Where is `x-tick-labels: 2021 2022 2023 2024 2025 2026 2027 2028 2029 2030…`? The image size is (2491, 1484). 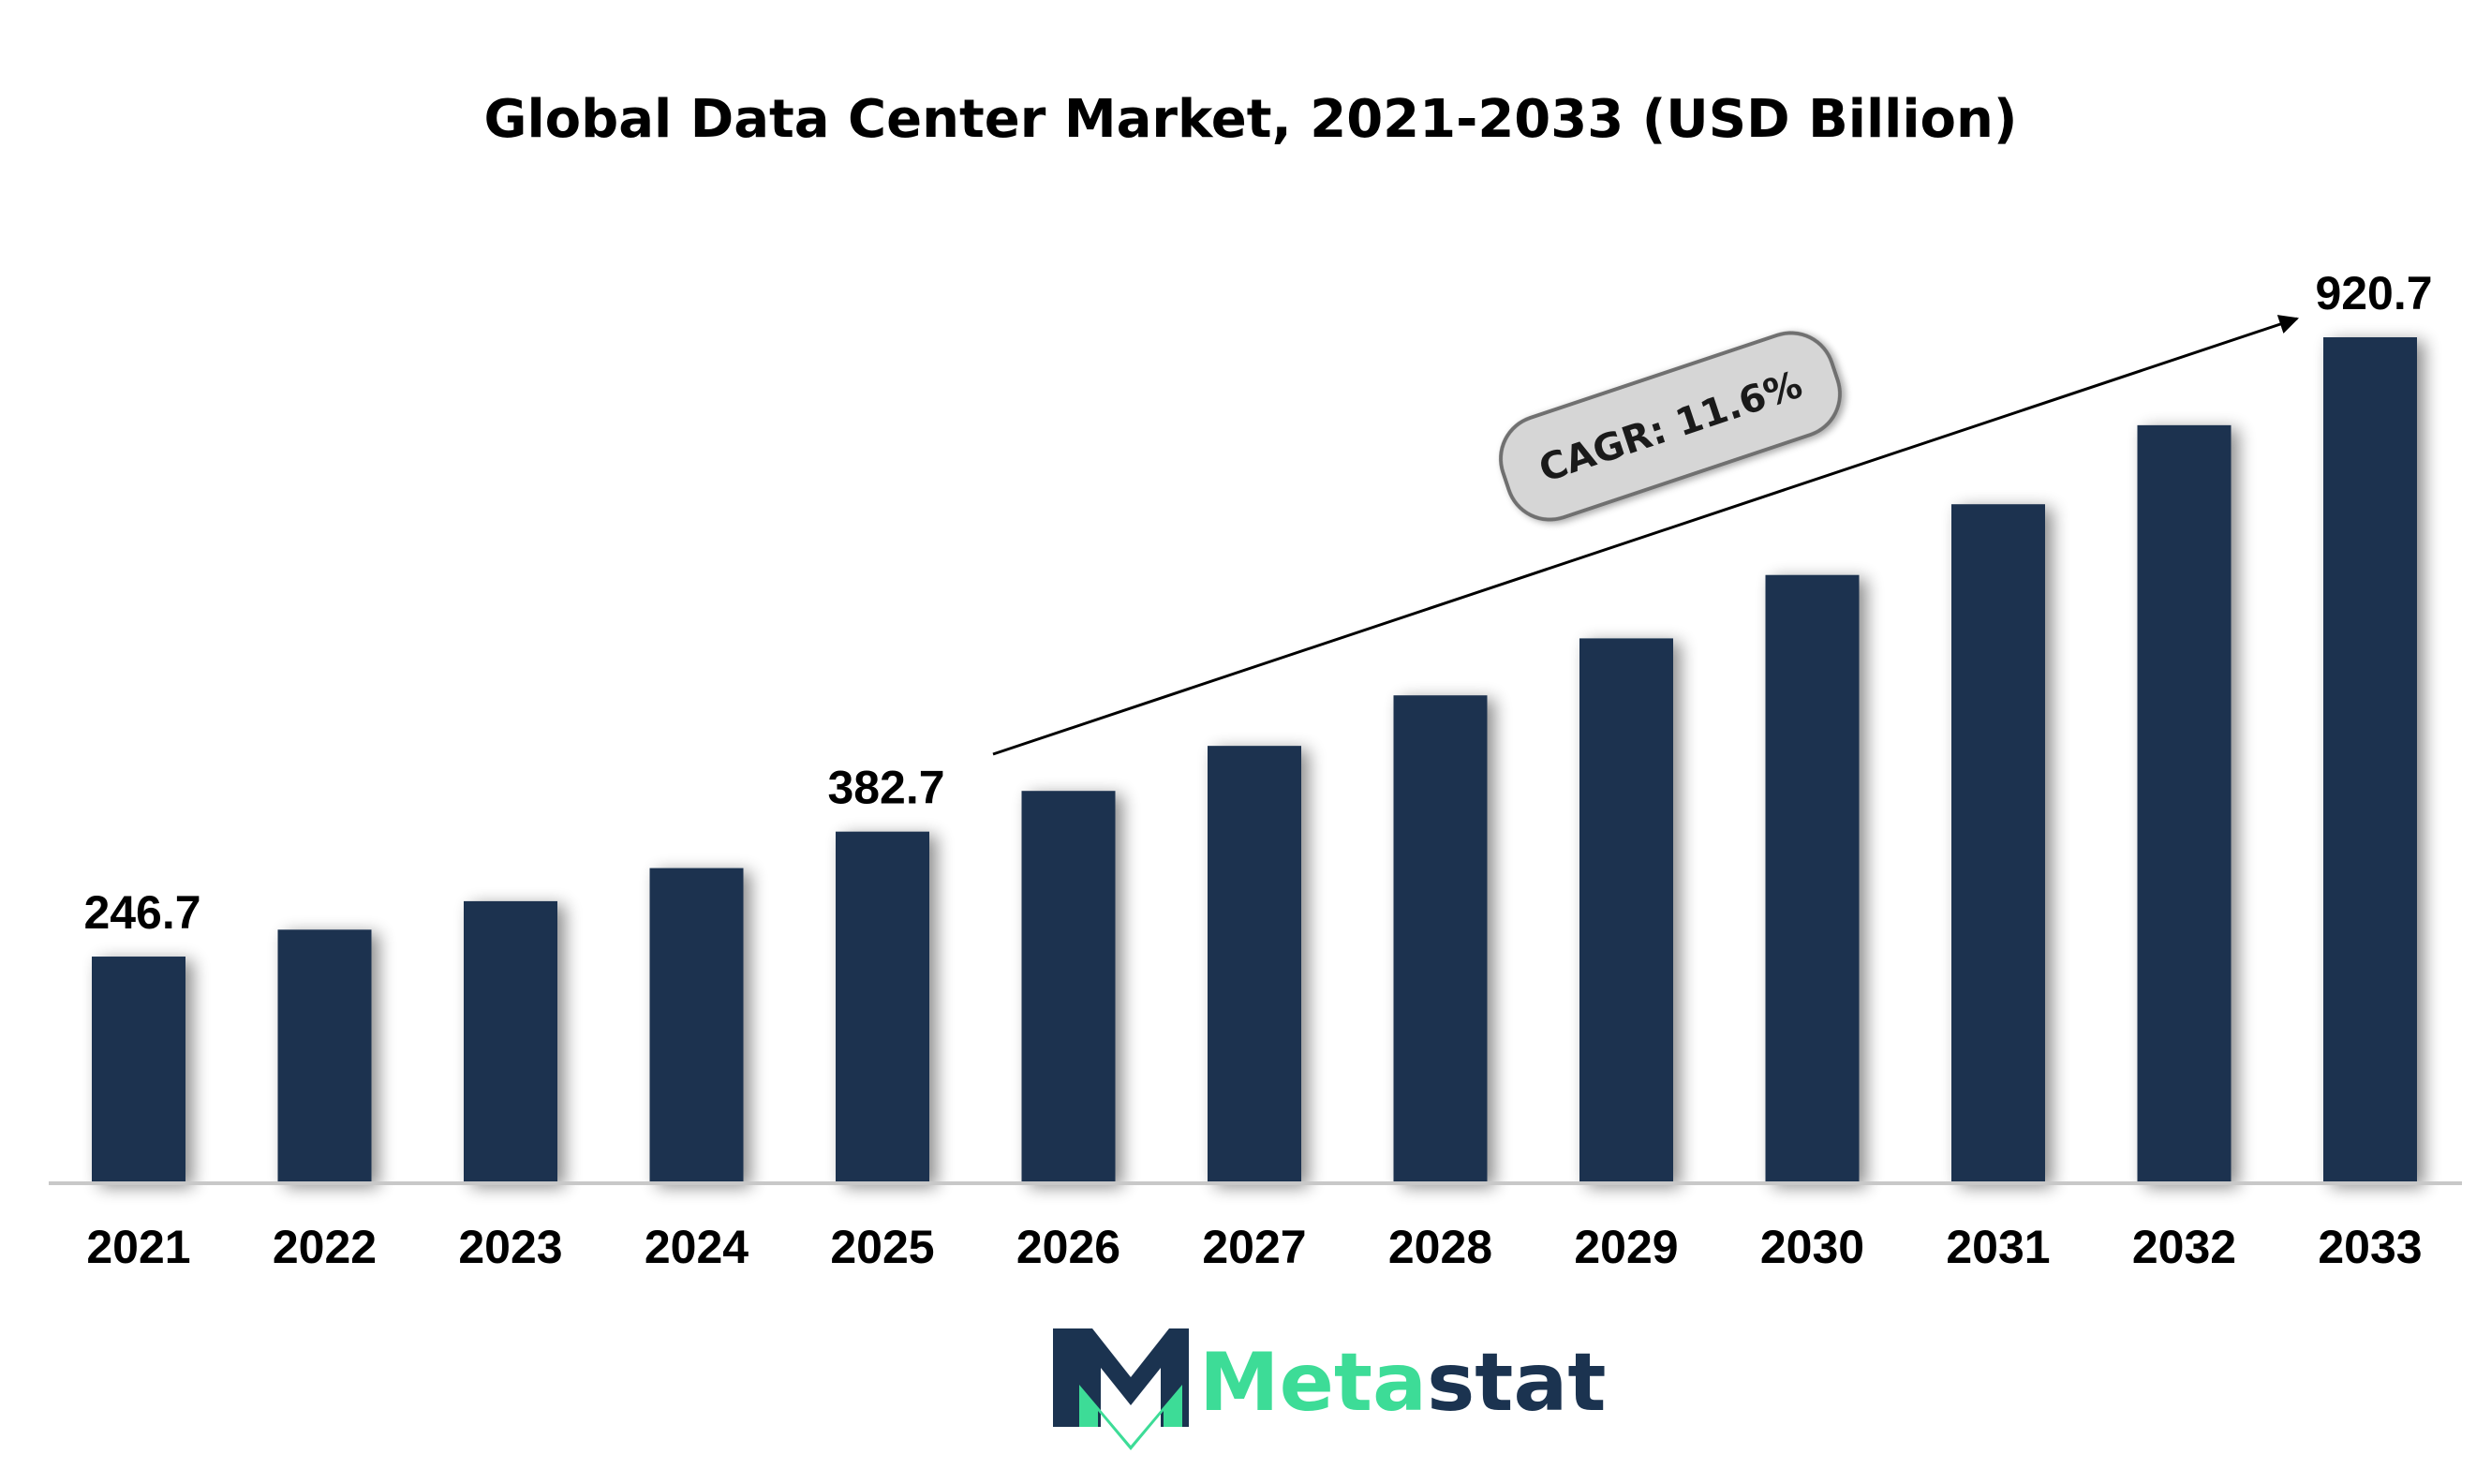 x-tick-labels: 2021 2022 2023 2024 2025 2026 2027 2028 2029 2030… is located at coordinates (1254, 1247).